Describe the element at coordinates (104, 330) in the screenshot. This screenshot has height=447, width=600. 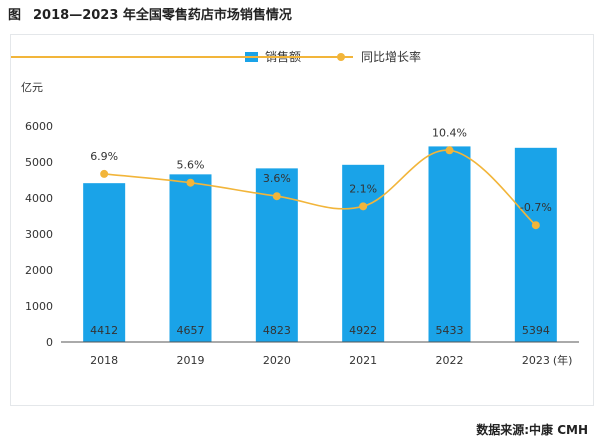
I see `sales-value-label: 4412` at that location.